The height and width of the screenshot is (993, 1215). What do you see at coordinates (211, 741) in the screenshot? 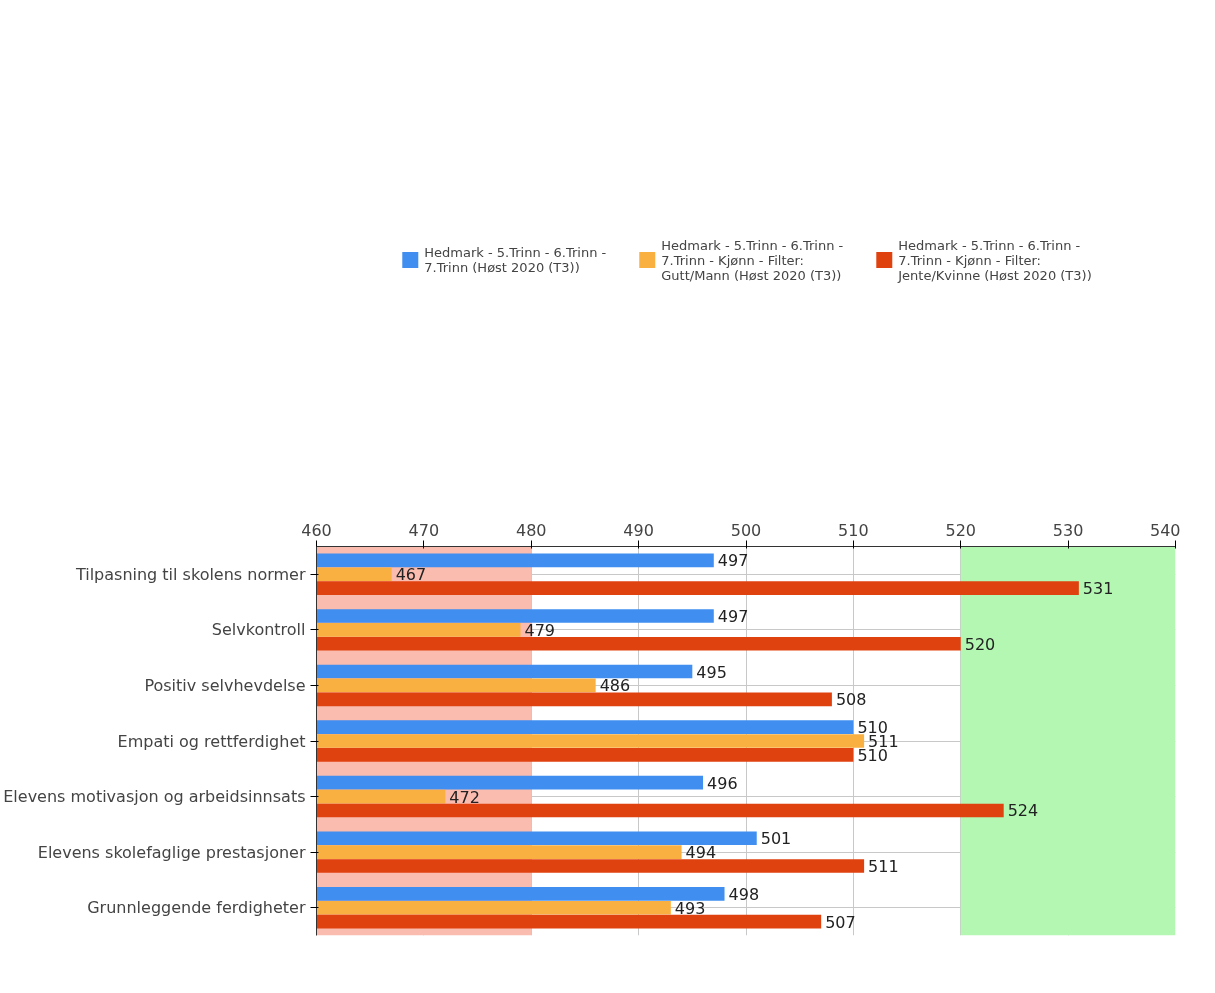
I see `y-tick-label: Empati og rettferdighet` at bounding box center [211, 741].